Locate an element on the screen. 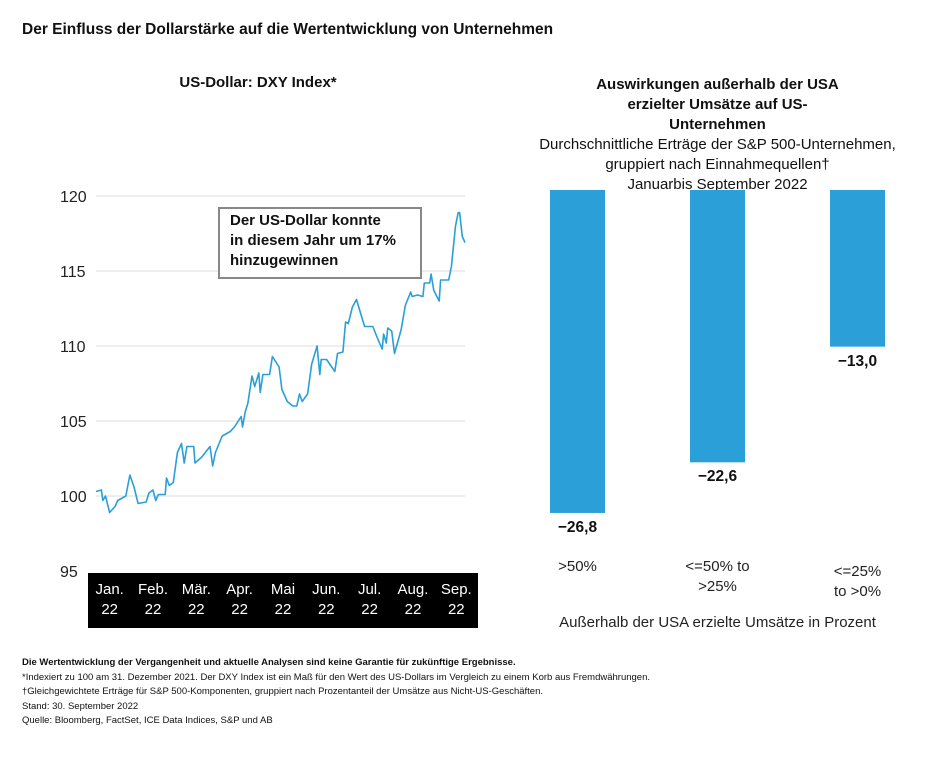 This screenshot has height=761, width=940. y-tick-label: 100 is located at coordinates (73, 497).